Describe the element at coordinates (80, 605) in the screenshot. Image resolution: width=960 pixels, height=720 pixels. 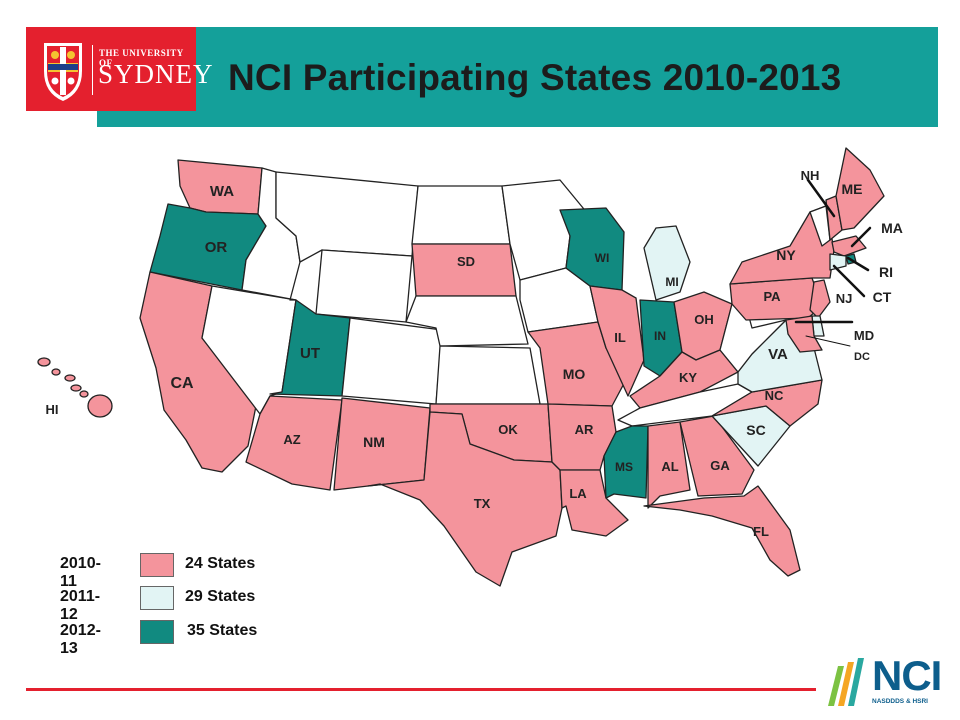
I see `legend-period: 2011-12` at that location.